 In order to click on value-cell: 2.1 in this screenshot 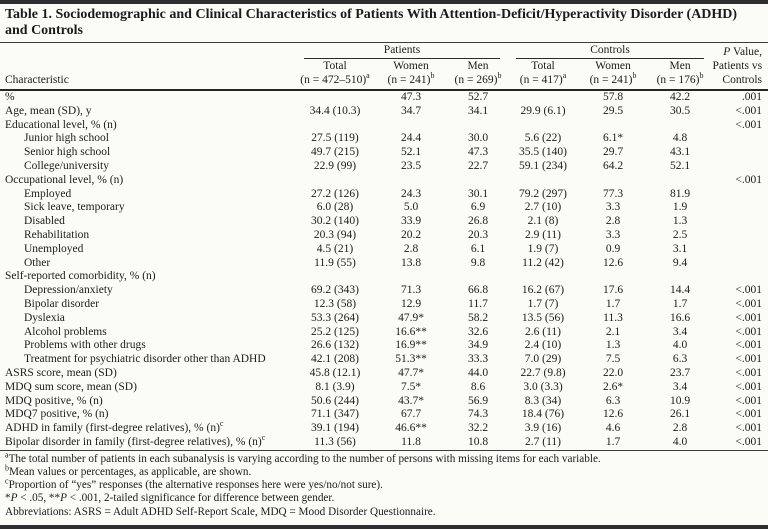, I will do `click(613, 331)`.